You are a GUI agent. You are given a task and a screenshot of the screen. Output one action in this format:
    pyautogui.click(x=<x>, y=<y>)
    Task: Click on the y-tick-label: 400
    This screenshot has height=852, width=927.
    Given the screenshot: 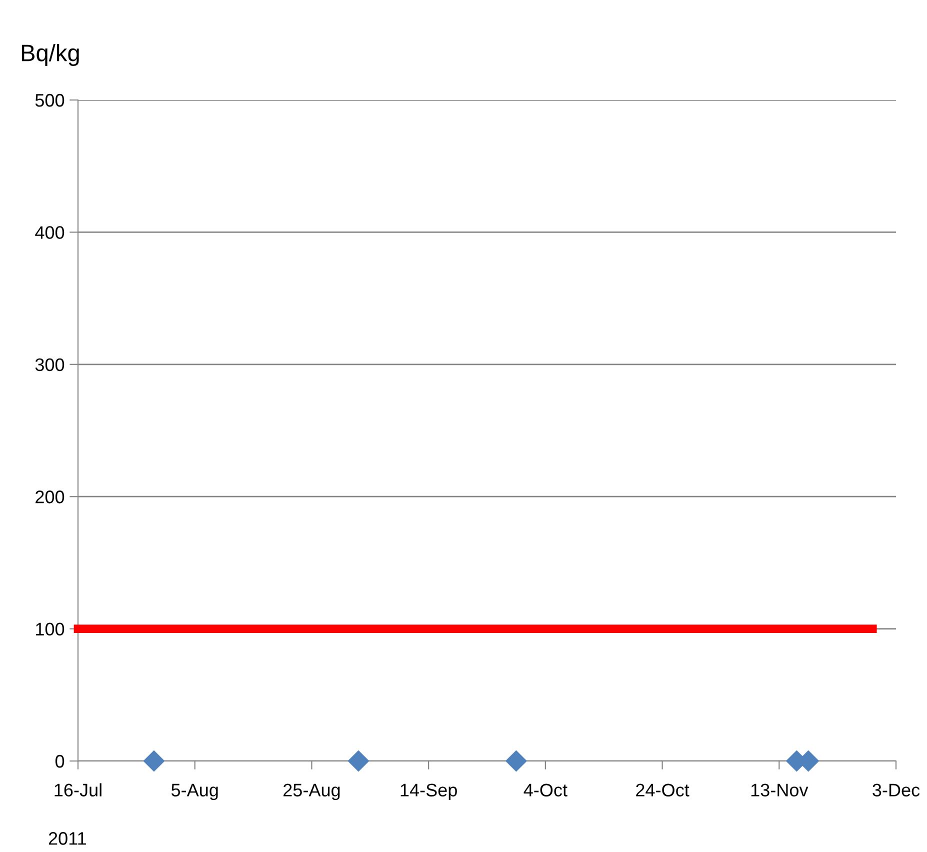 What is the action you would take?
    pyautogui.click(x=49, y=232)
    